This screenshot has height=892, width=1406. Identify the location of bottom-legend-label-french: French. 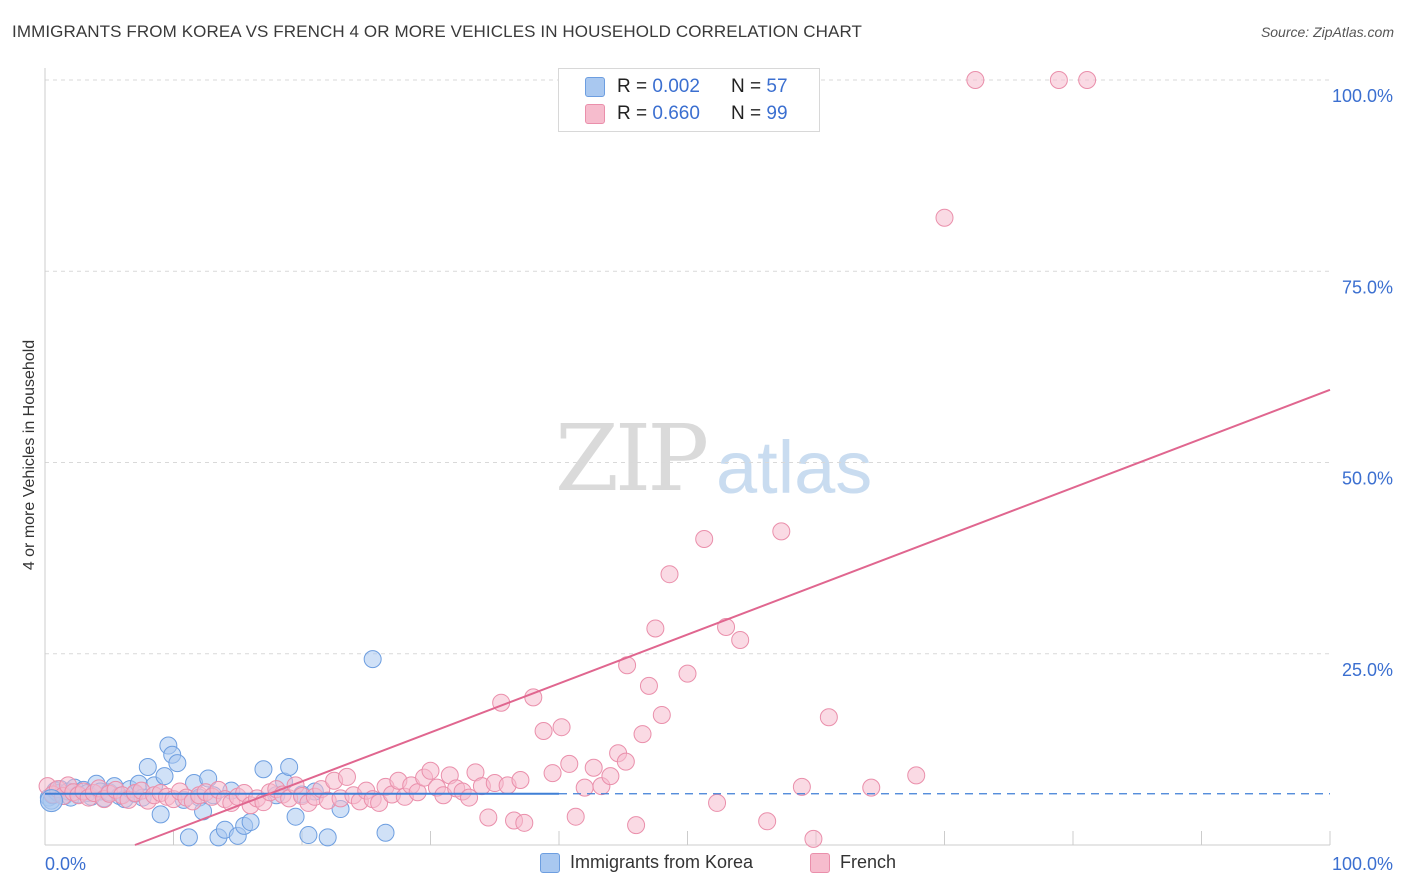
(868, 862).